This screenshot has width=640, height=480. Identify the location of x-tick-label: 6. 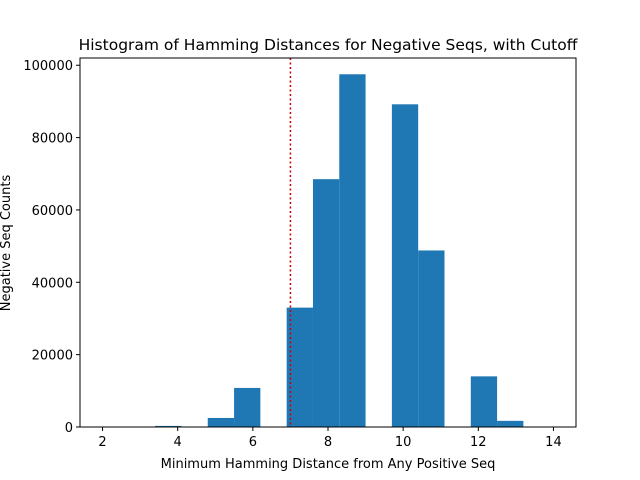
(253, 442).